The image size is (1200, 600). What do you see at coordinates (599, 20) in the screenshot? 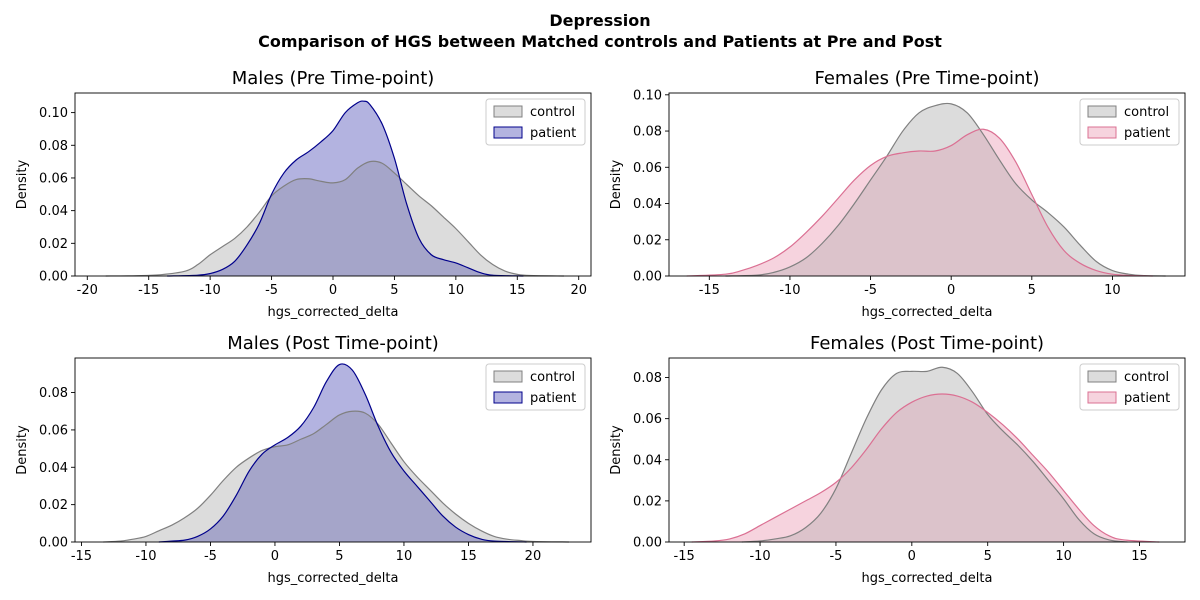
I see `figure-suptitle-line1: Depression` at bounding box center [599, 20].